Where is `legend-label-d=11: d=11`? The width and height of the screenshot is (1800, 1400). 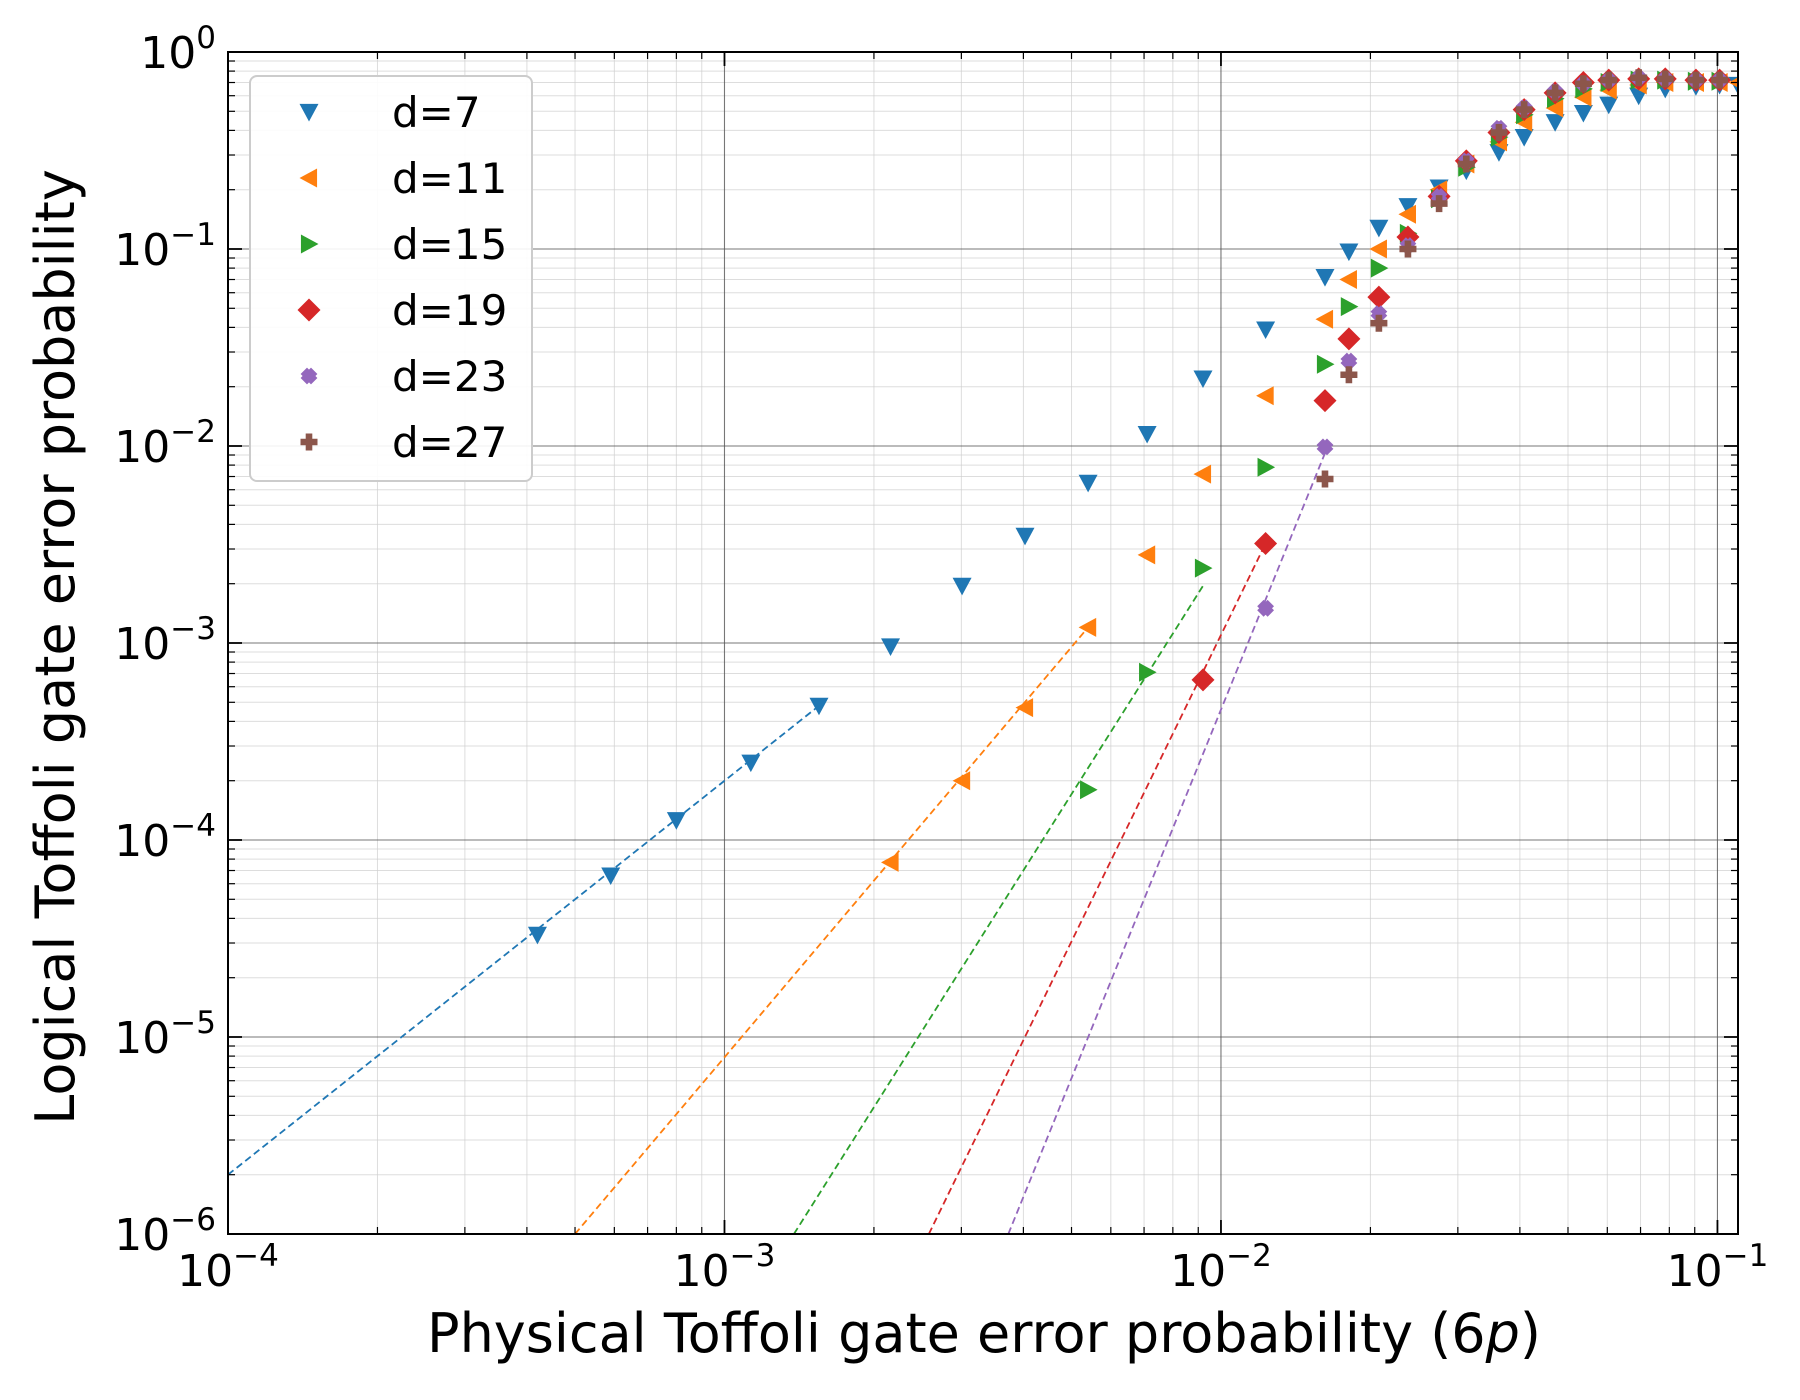 legend-label-d=11: d=11 is located at coordinates (449, 178).